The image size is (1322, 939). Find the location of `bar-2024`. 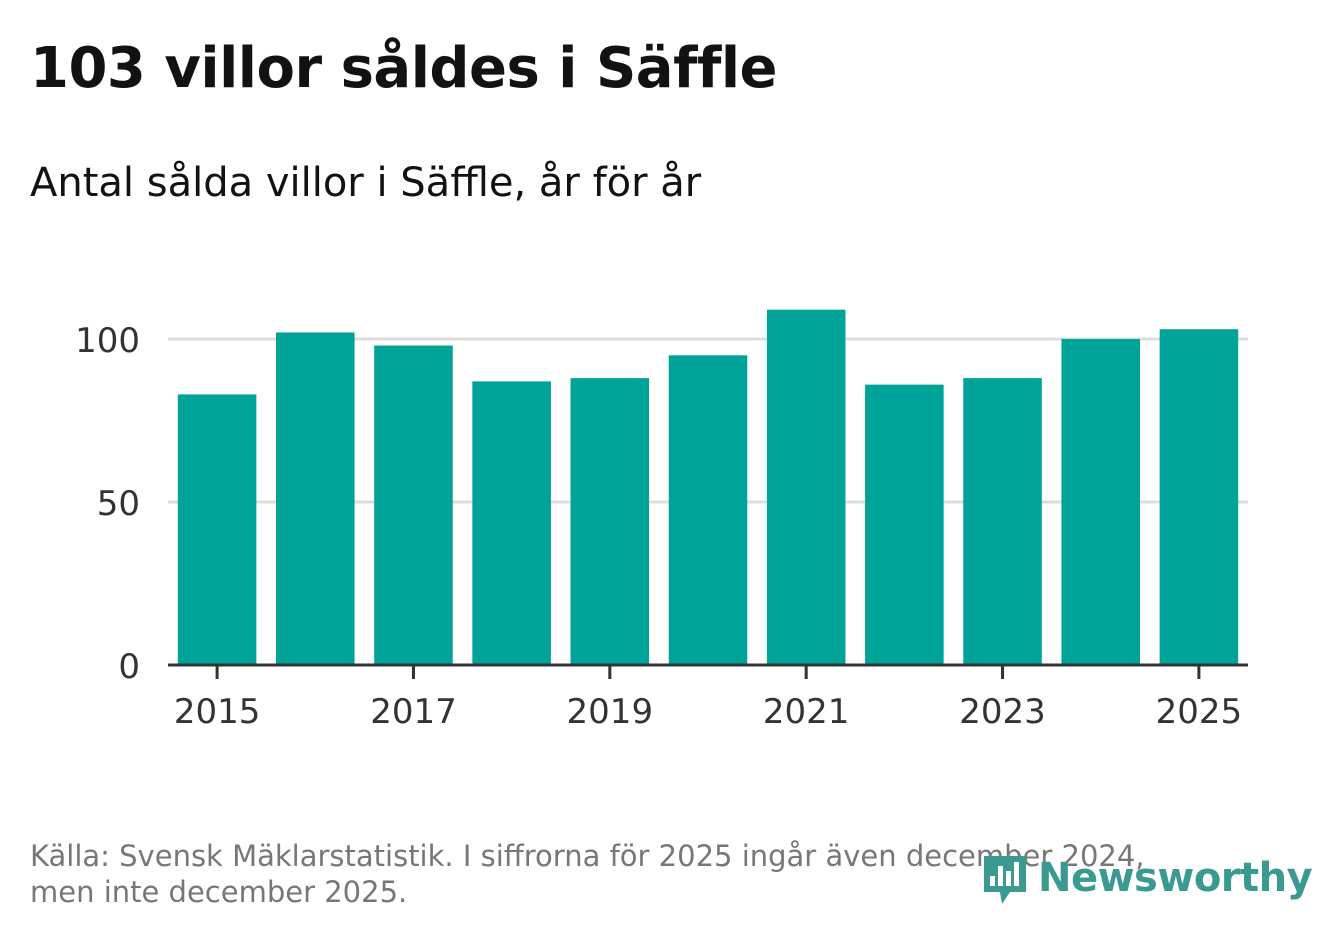

bar-2024 is located at coordinates (1100, 502).